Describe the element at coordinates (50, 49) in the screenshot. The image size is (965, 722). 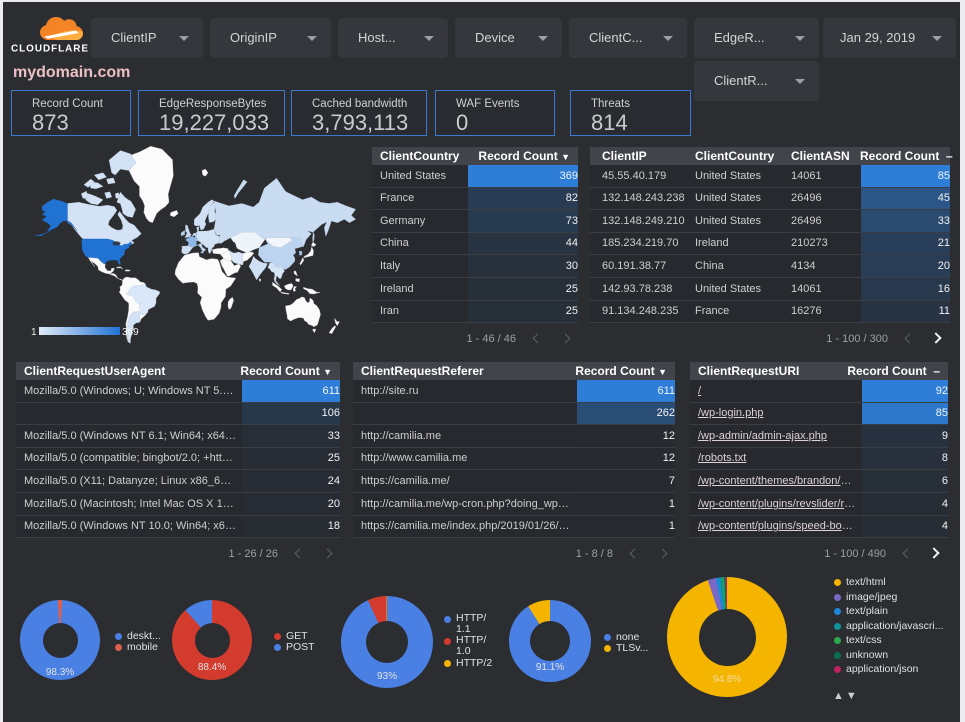
I see `svg-text: CLOUDFLARE` at that location.